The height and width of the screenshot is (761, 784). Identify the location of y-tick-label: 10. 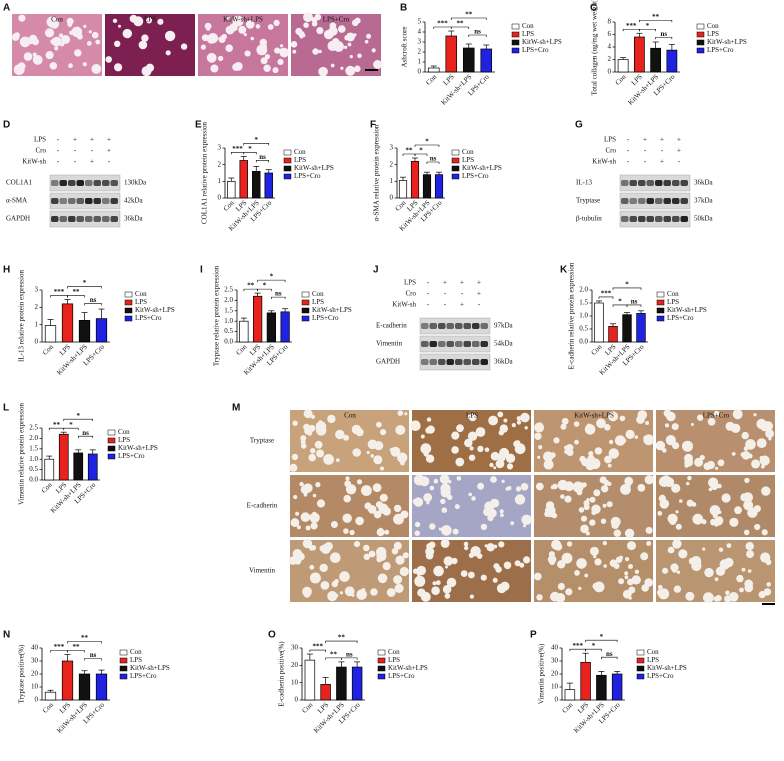
(35, 687).